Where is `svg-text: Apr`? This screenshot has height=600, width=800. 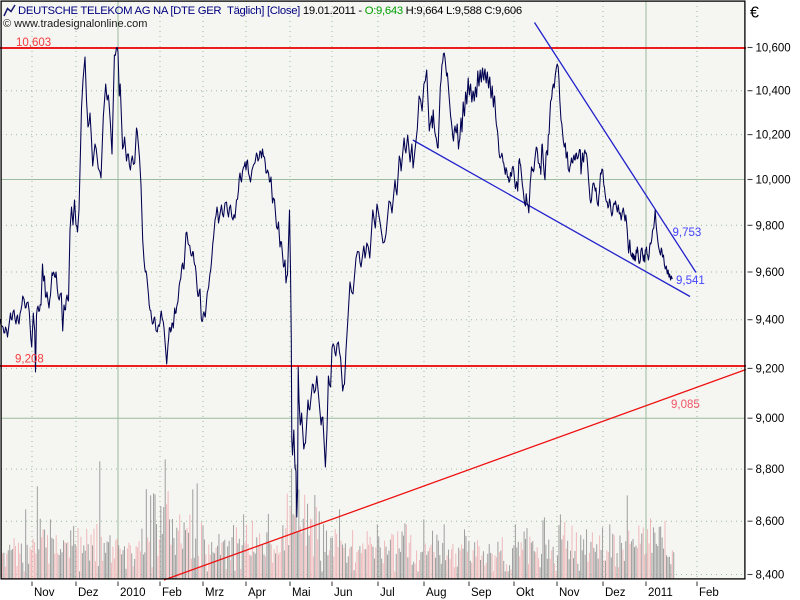
svg-text: Apr is located at coordinates (257, 593).